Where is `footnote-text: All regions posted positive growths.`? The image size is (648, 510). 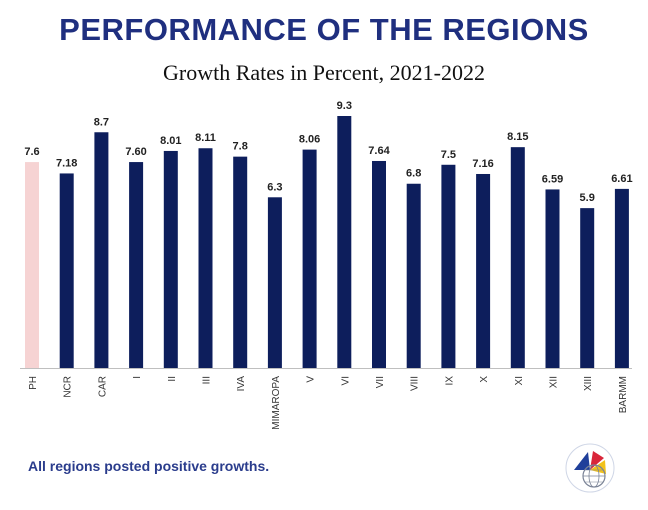 footnote-text: All regions posted positive growths. is located at coordinates (149, 466).